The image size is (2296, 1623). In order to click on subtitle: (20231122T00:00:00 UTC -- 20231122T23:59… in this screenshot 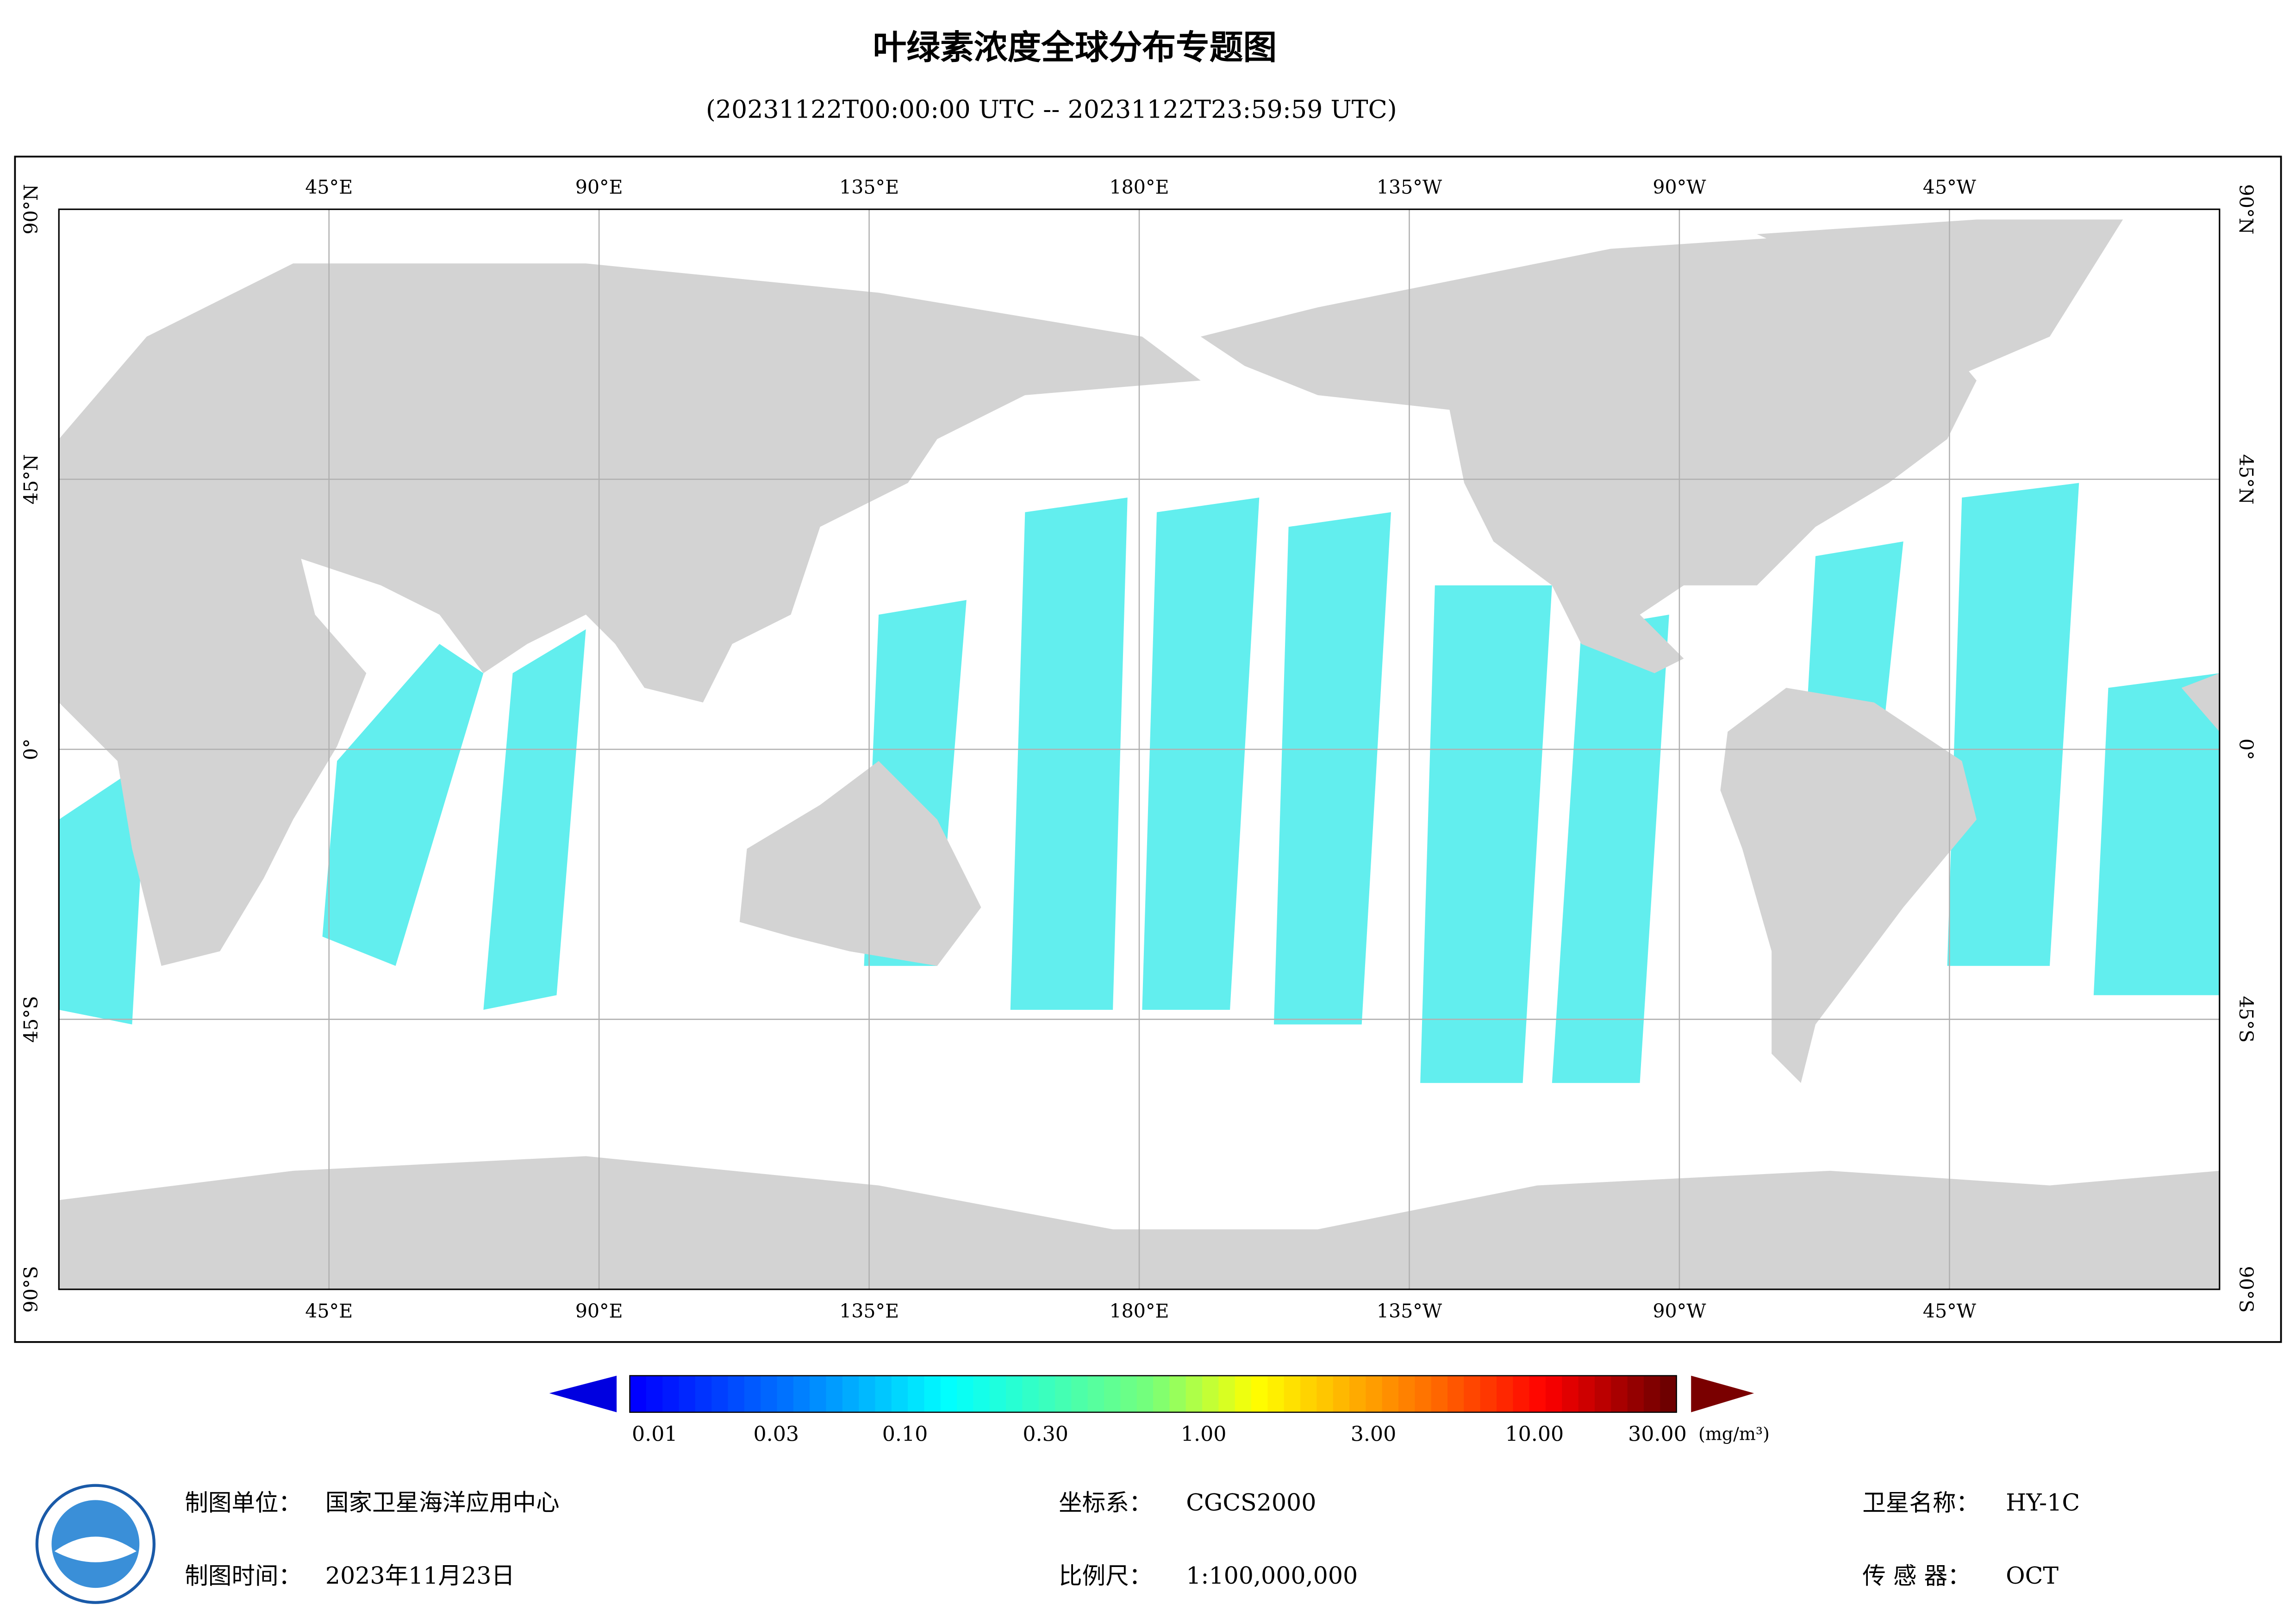, I will do `click(1051, 109)`.